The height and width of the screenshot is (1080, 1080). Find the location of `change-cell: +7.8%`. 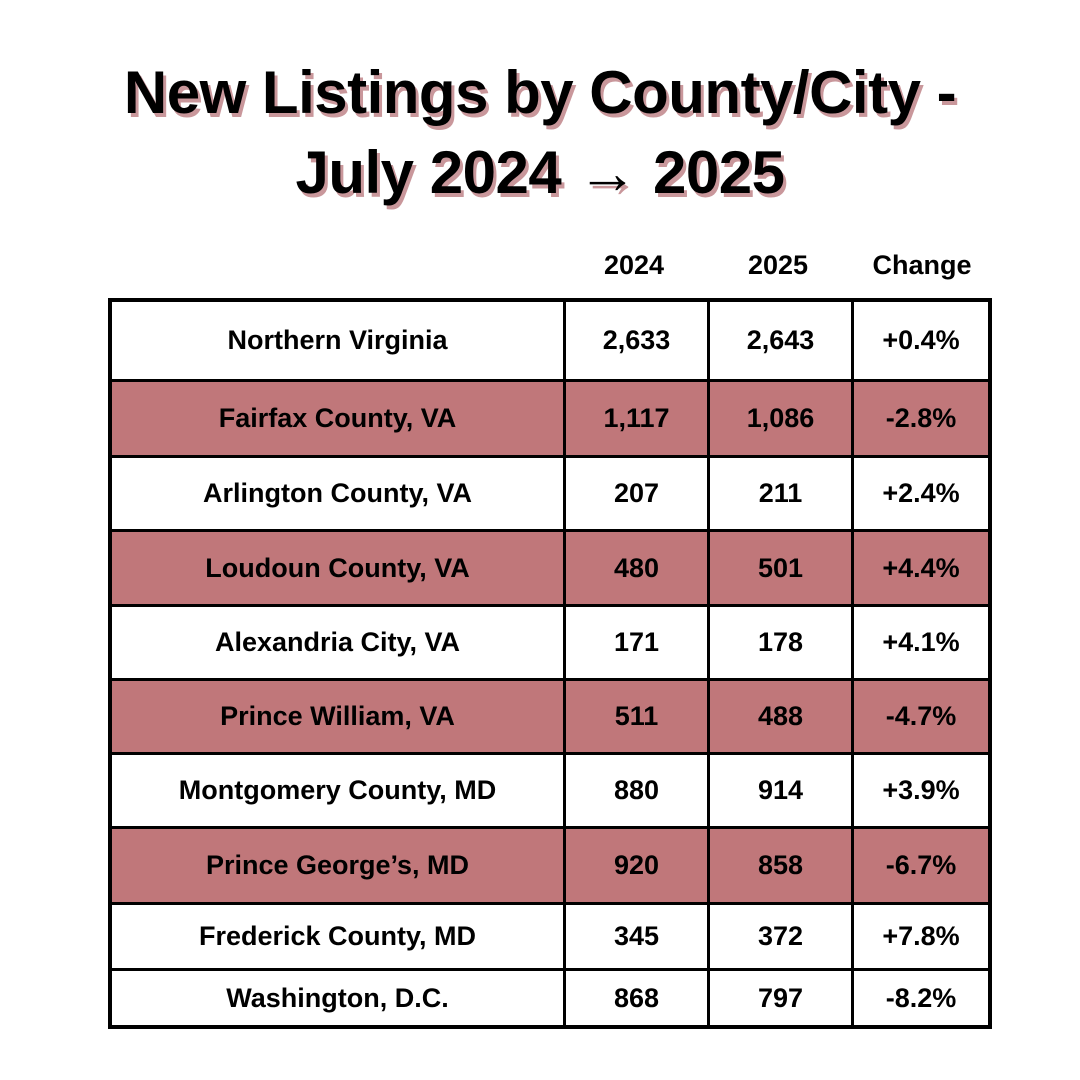

change-cell: +7.8% is located at coordinates (921, 938).